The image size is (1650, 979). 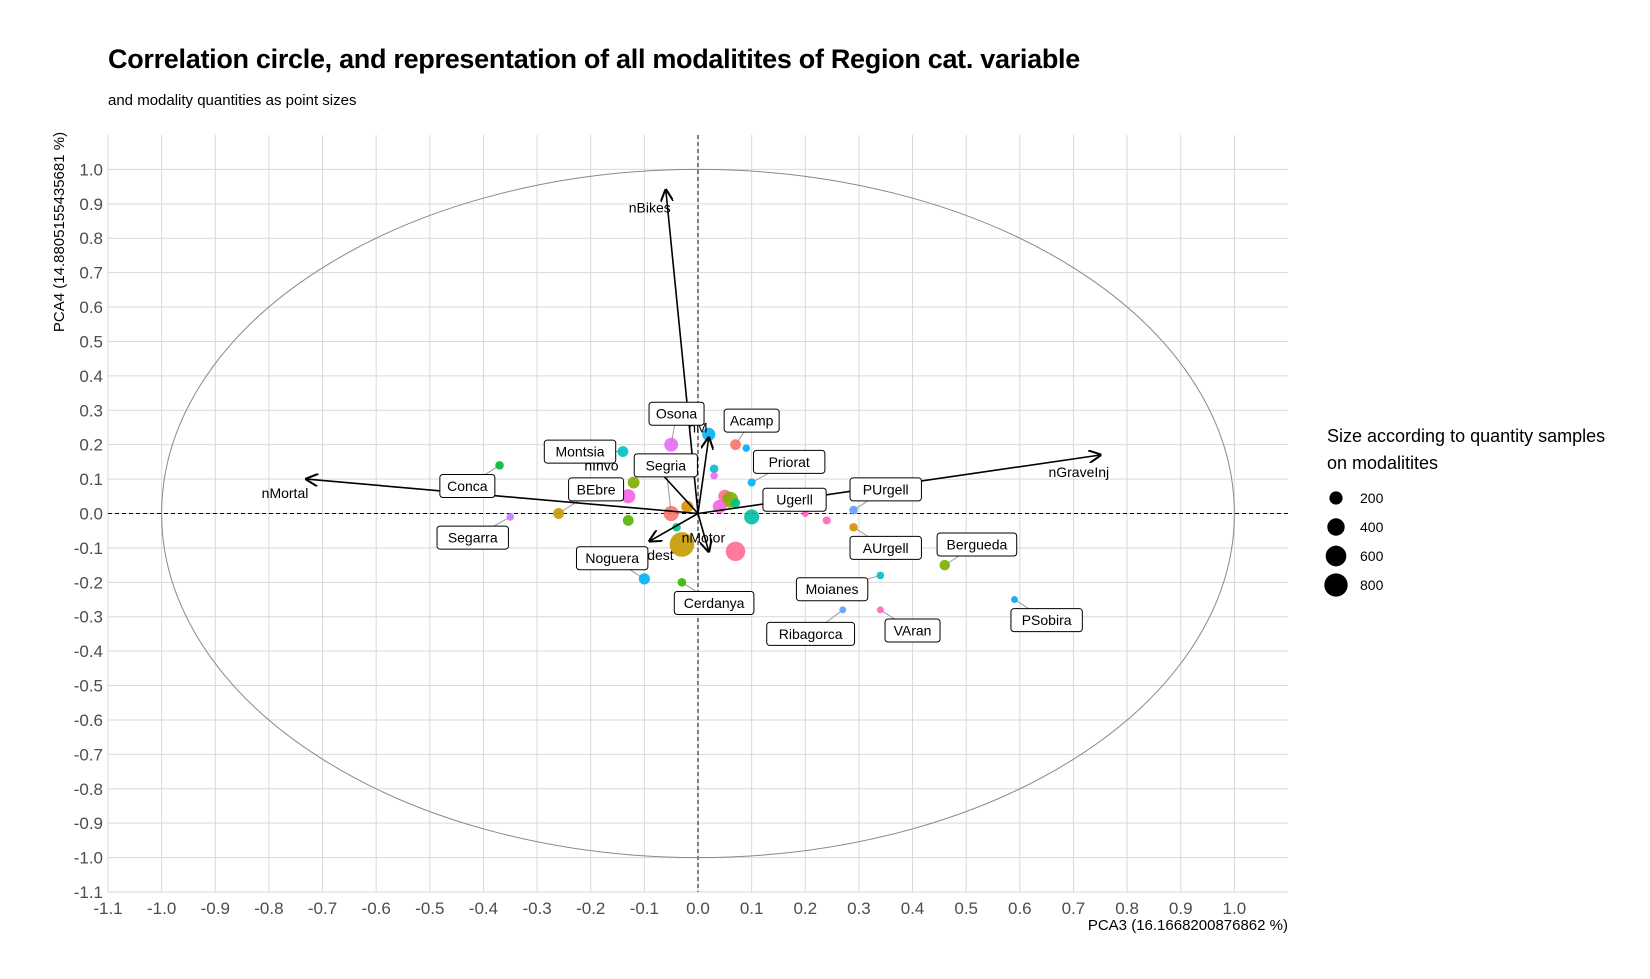 I want to click on region-label-text: Ribagorca, so click(x=811, y=634).